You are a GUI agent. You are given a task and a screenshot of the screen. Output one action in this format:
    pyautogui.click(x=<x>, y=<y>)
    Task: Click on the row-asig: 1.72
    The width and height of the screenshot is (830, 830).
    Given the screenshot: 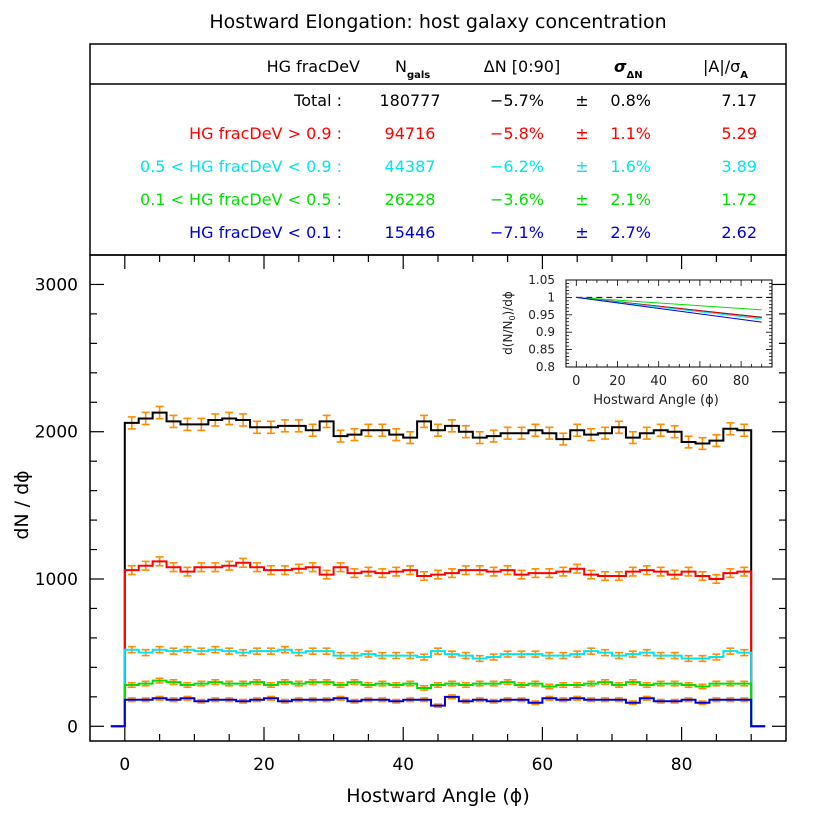 What is the action you would take?
    pyautogui.click(x=739, y=199)
    